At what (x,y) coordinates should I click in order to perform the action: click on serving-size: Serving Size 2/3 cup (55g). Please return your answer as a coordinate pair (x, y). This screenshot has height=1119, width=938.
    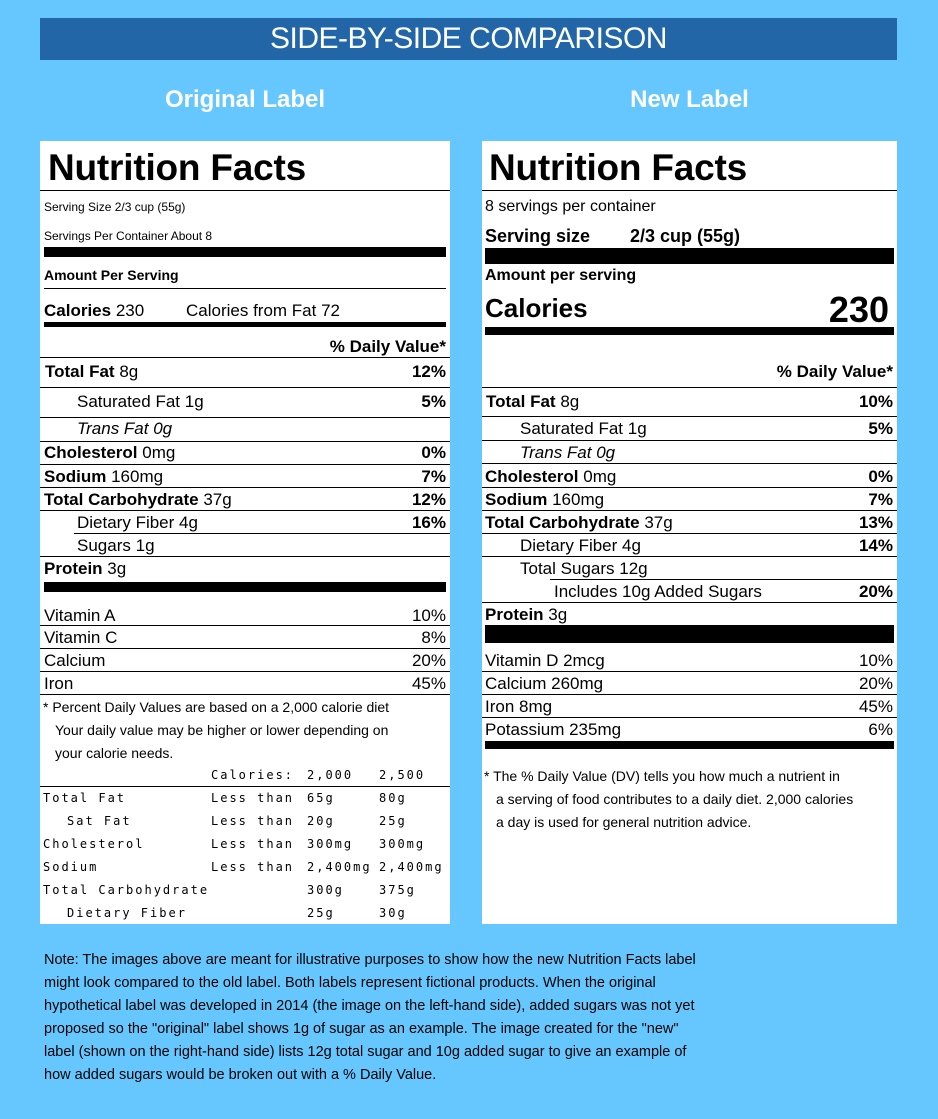
    Looking at the image, I should click on (115, 207).